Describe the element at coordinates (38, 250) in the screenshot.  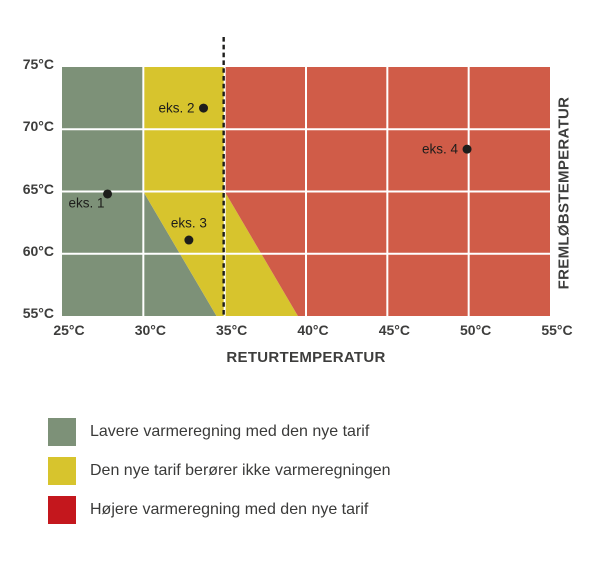
I see `y-tick-60: 60°C` at that location.